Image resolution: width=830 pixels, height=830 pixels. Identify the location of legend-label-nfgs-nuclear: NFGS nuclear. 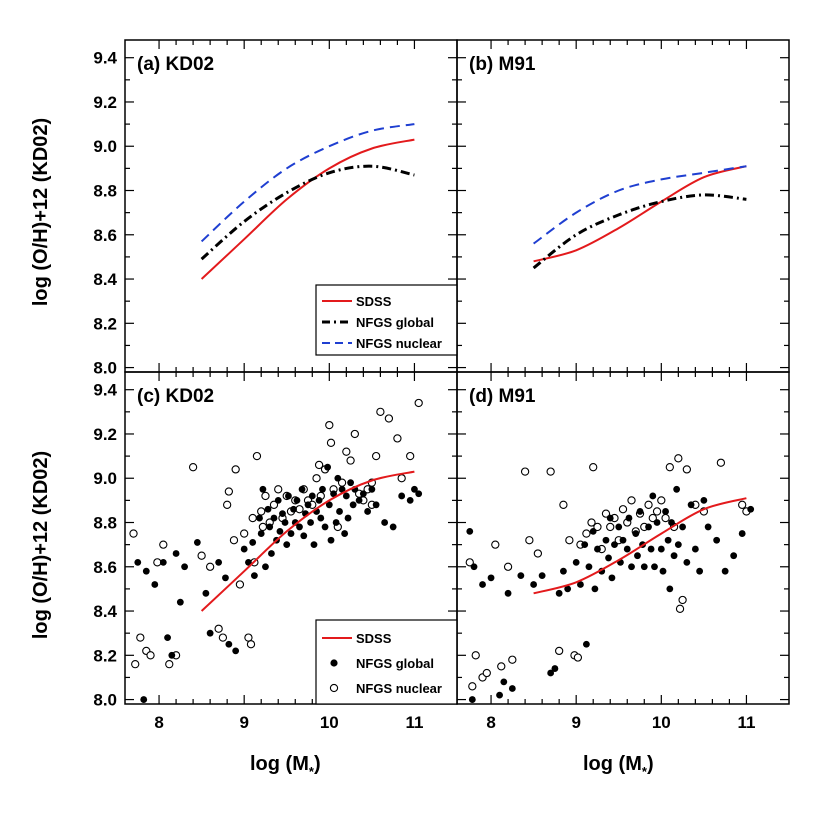
(399, 343).